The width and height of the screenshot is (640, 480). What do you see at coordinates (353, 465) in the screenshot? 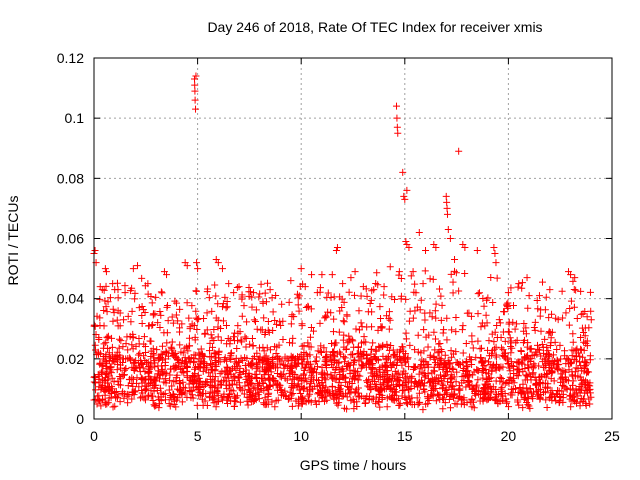
I see `x-axis-label: GPS time / hours` at bounding box center [353, 465].